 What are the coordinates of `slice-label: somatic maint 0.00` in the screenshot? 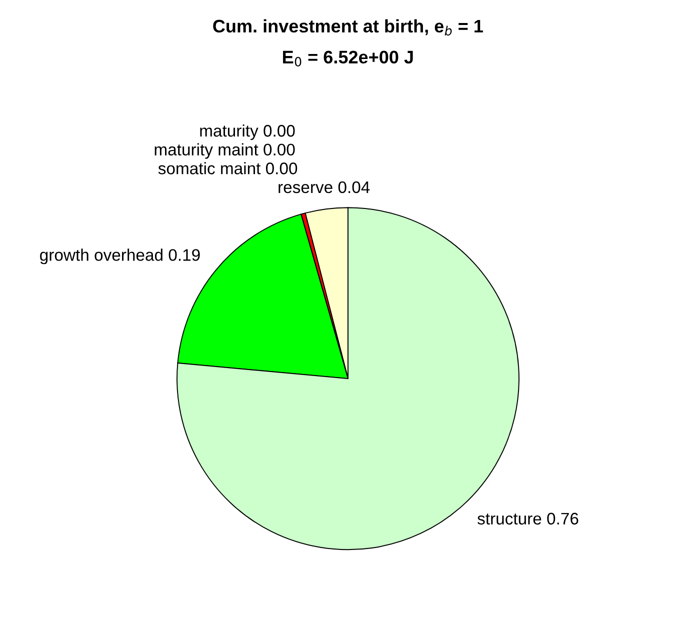 It's located at (228, 168).